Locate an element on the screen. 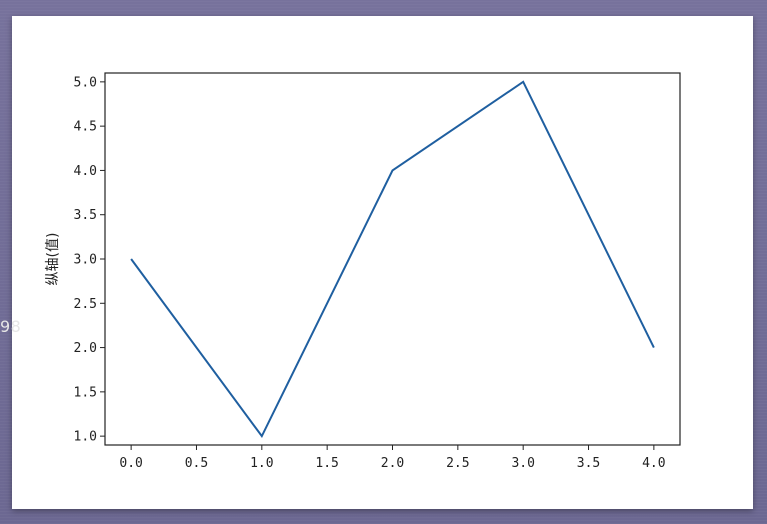 The width and height of the screenshot is (767, 524). x-tick-label: 0.0 is located at coordinates (130, 463).